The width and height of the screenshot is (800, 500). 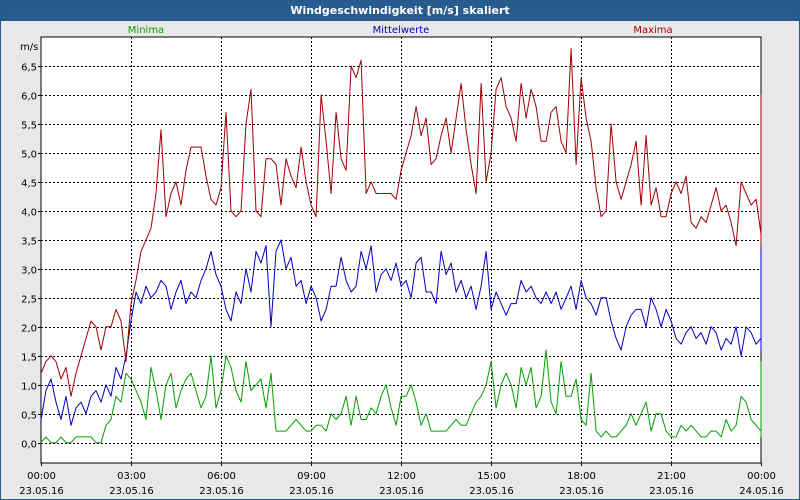 I want to click on y-tick-label: 5,0, so click(x=29, y=155).